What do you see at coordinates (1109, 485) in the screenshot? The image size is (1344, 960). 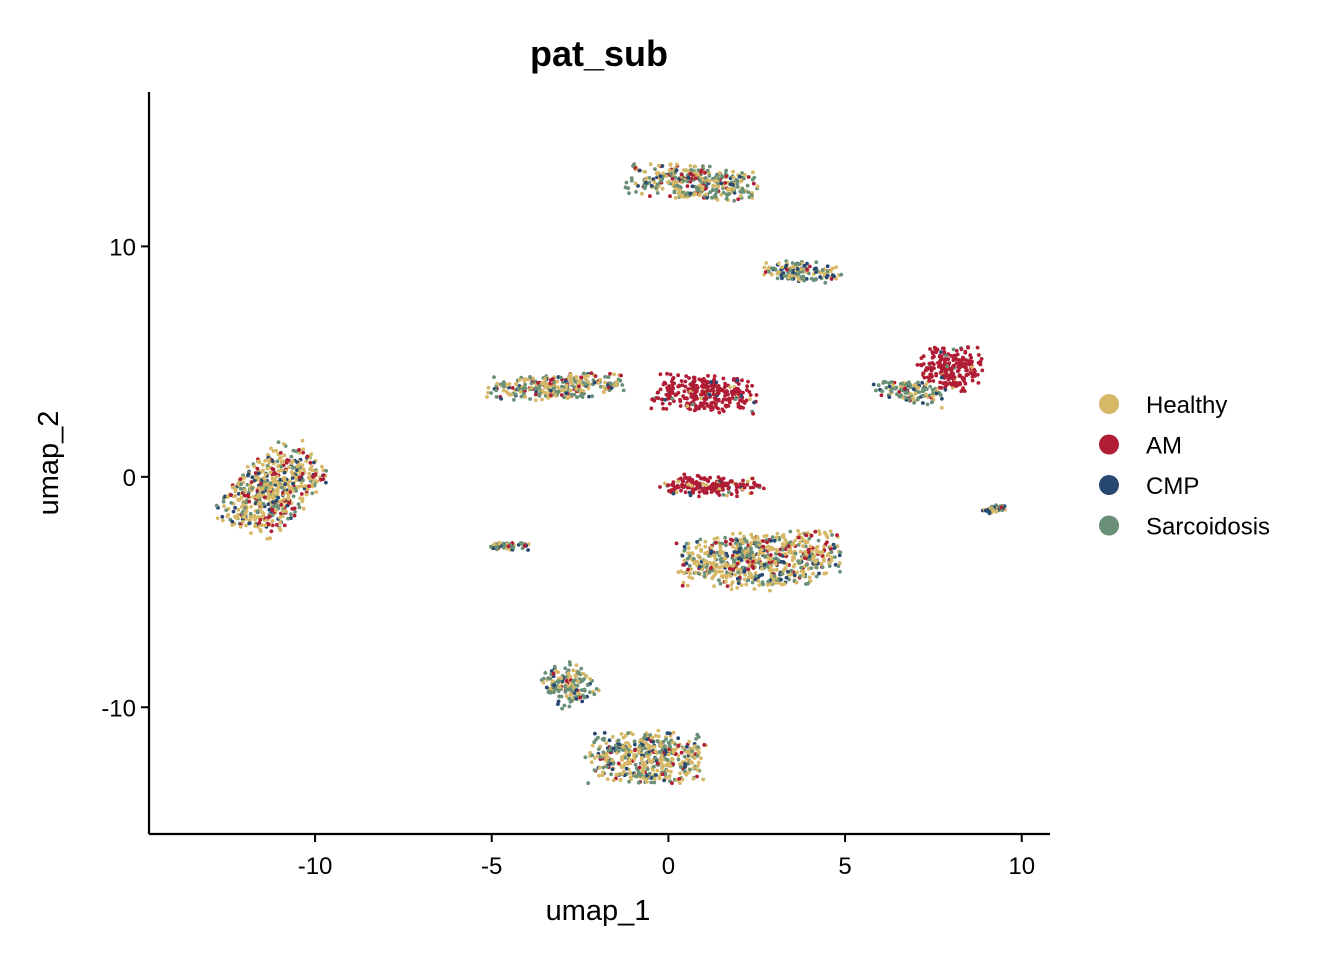 I see `legend-swatch` at bounding box center [1109, 485].